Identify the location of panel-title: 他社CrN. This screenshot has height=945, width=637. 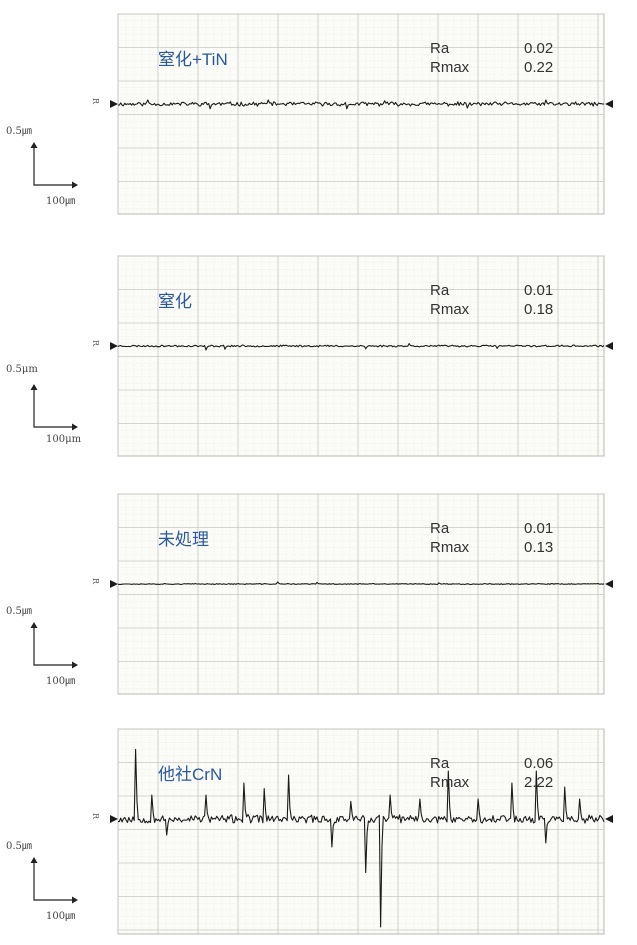
(190, 774).